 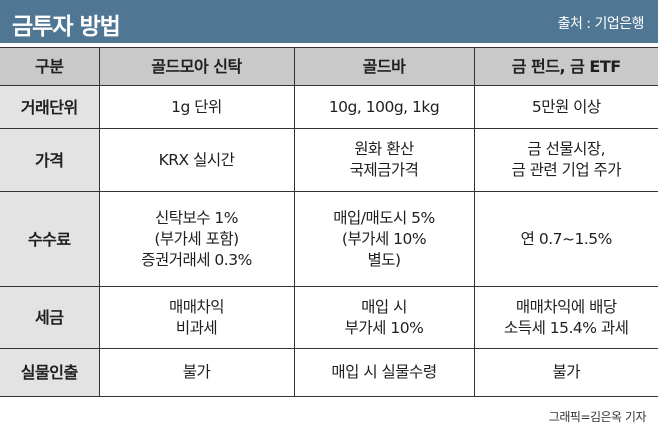 I want to click on title-bar: 금투자 방법 출처 : 기업은행, so click(x=329, y=21).